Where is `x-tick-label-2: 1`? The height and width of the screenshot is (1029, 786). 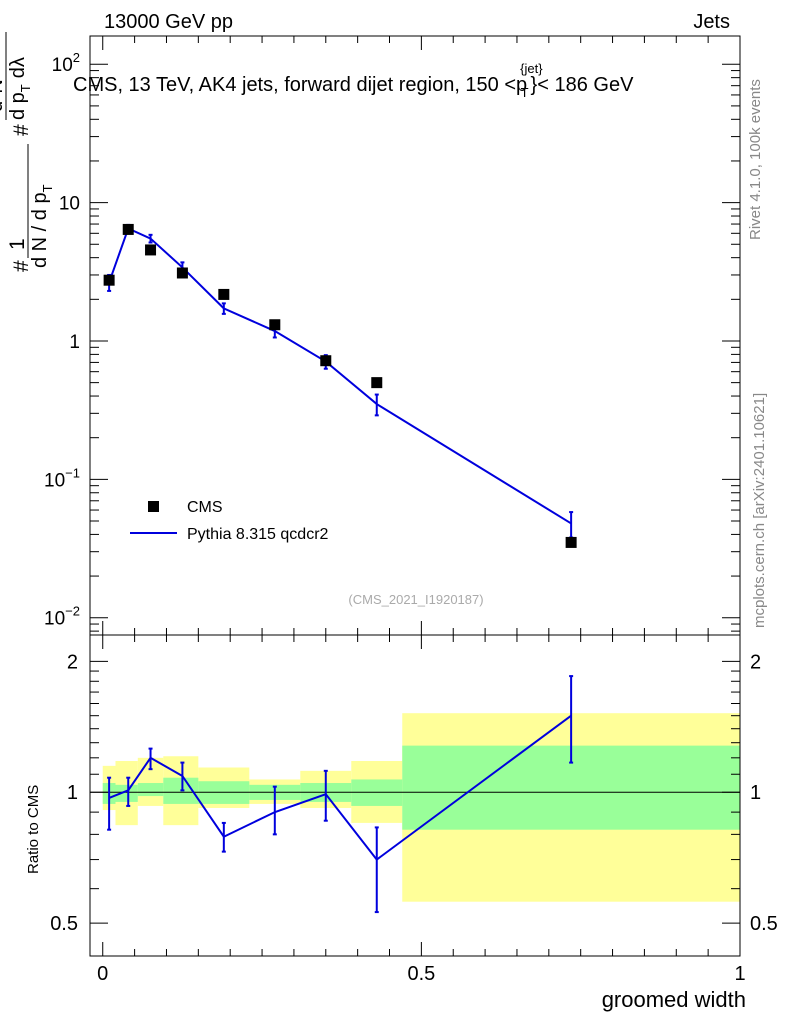 x-tick-label-2: 1 is located at coordinates (739, 974).